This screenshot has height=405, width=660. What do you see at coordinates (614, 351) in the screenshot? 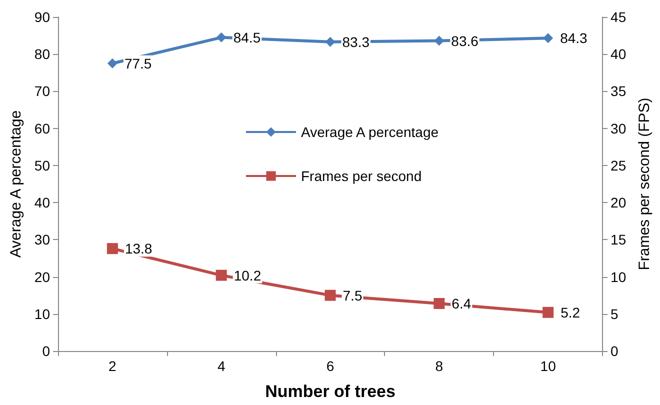
I see `y2-tick-label: 0` at bounding box center [614, 351].